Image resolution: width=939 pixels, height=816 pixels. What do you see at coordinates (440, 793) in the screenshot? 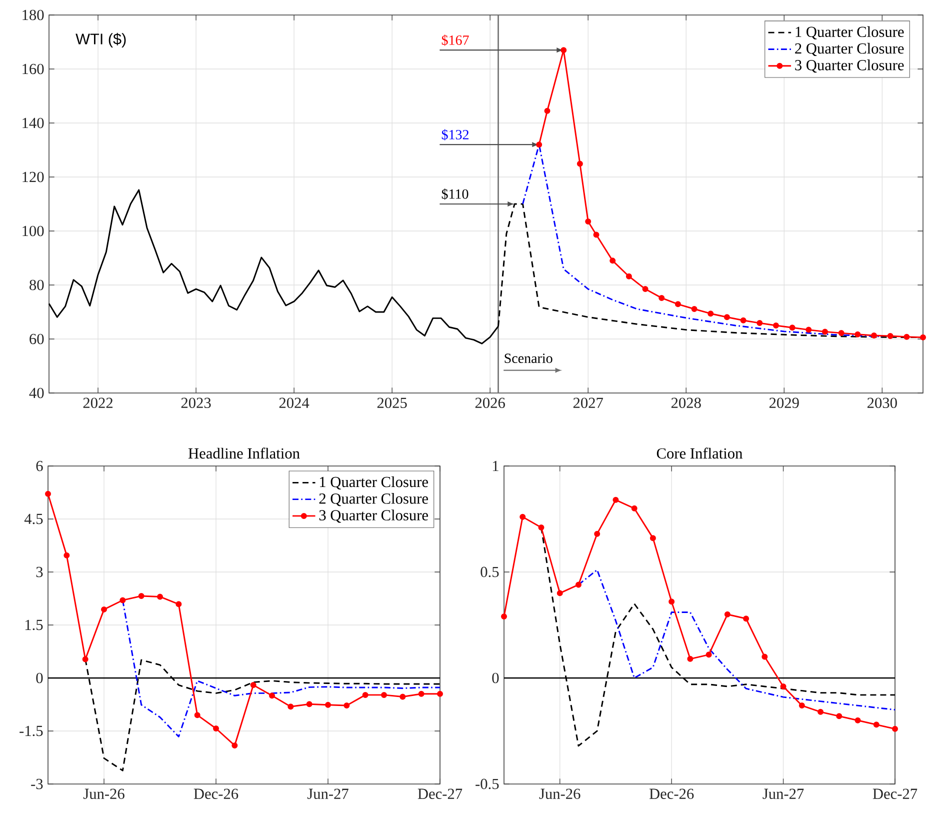
I see `x-tick-label: Dec-27` at bounding box center [440, 793].